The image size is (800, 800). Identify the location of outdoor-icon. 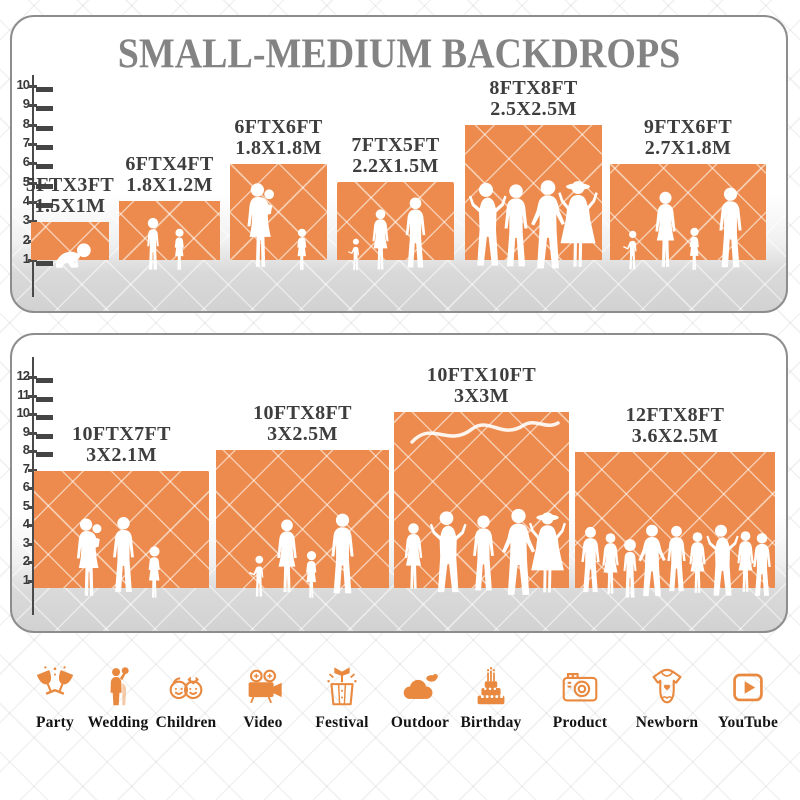
(420, 686).